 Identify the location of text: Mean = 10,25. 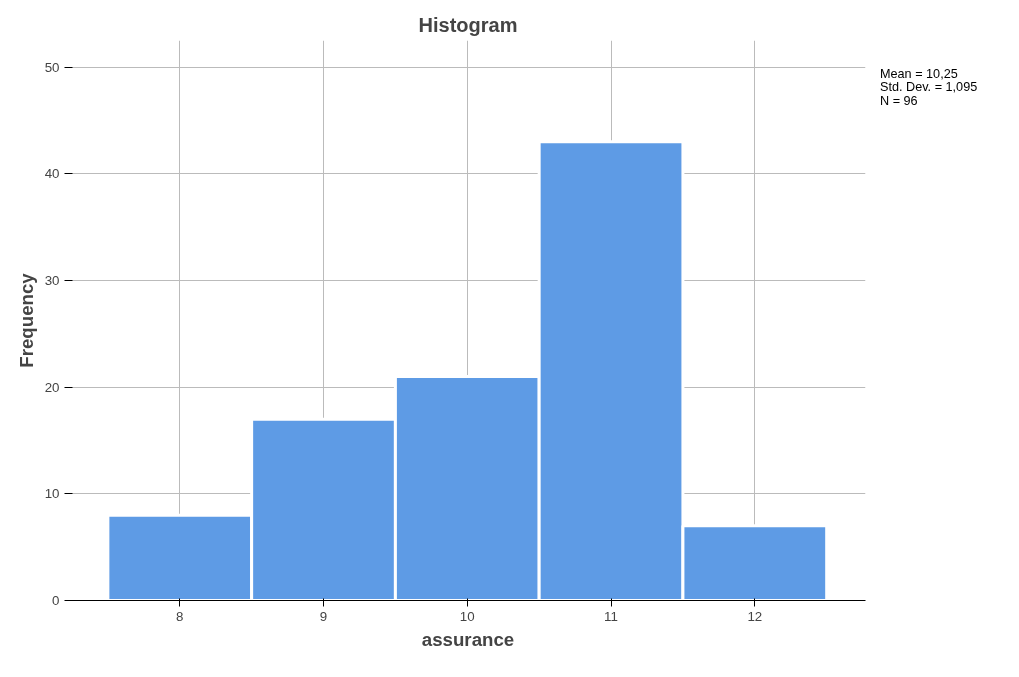
(919, 74).